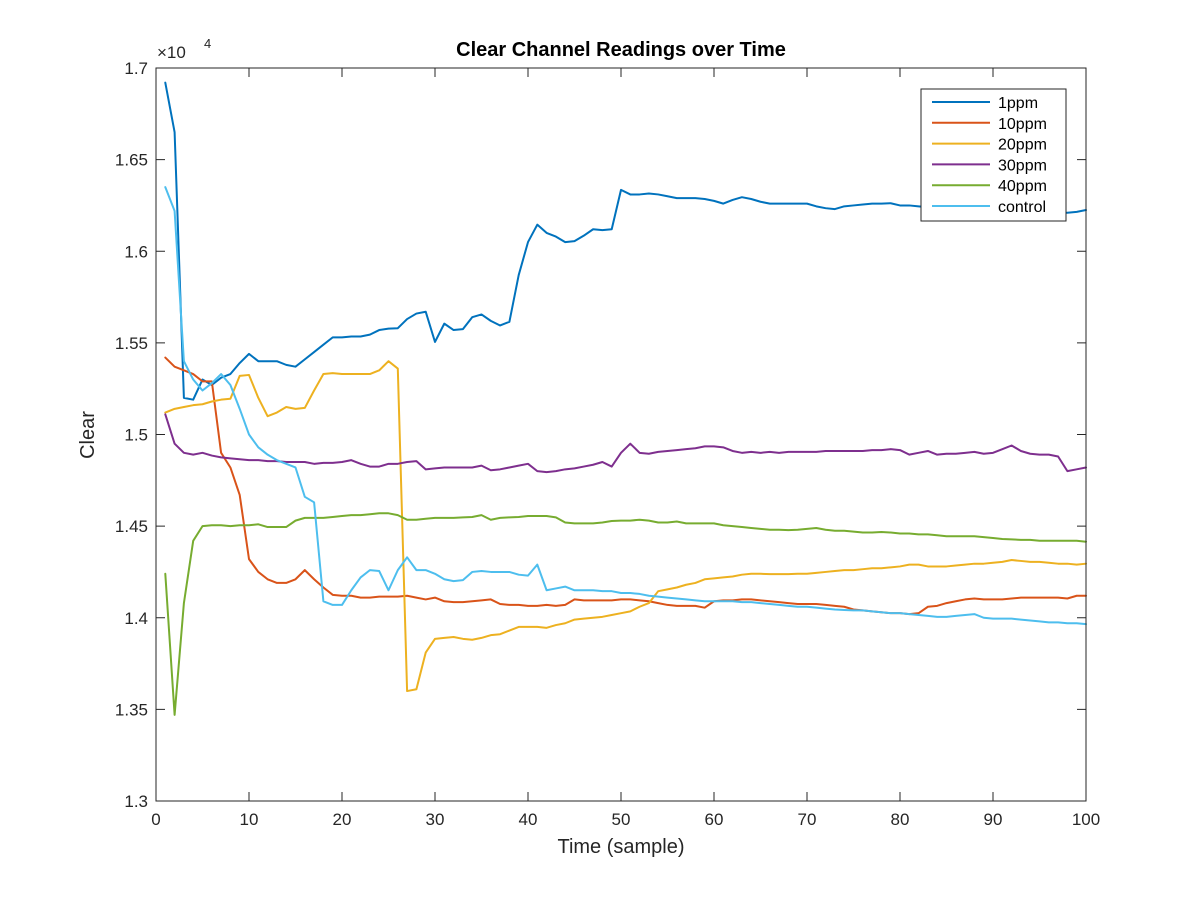  Describe the element at coordinates (207, 43) in the screenshot. I see `exponent-power: 4` at that location.